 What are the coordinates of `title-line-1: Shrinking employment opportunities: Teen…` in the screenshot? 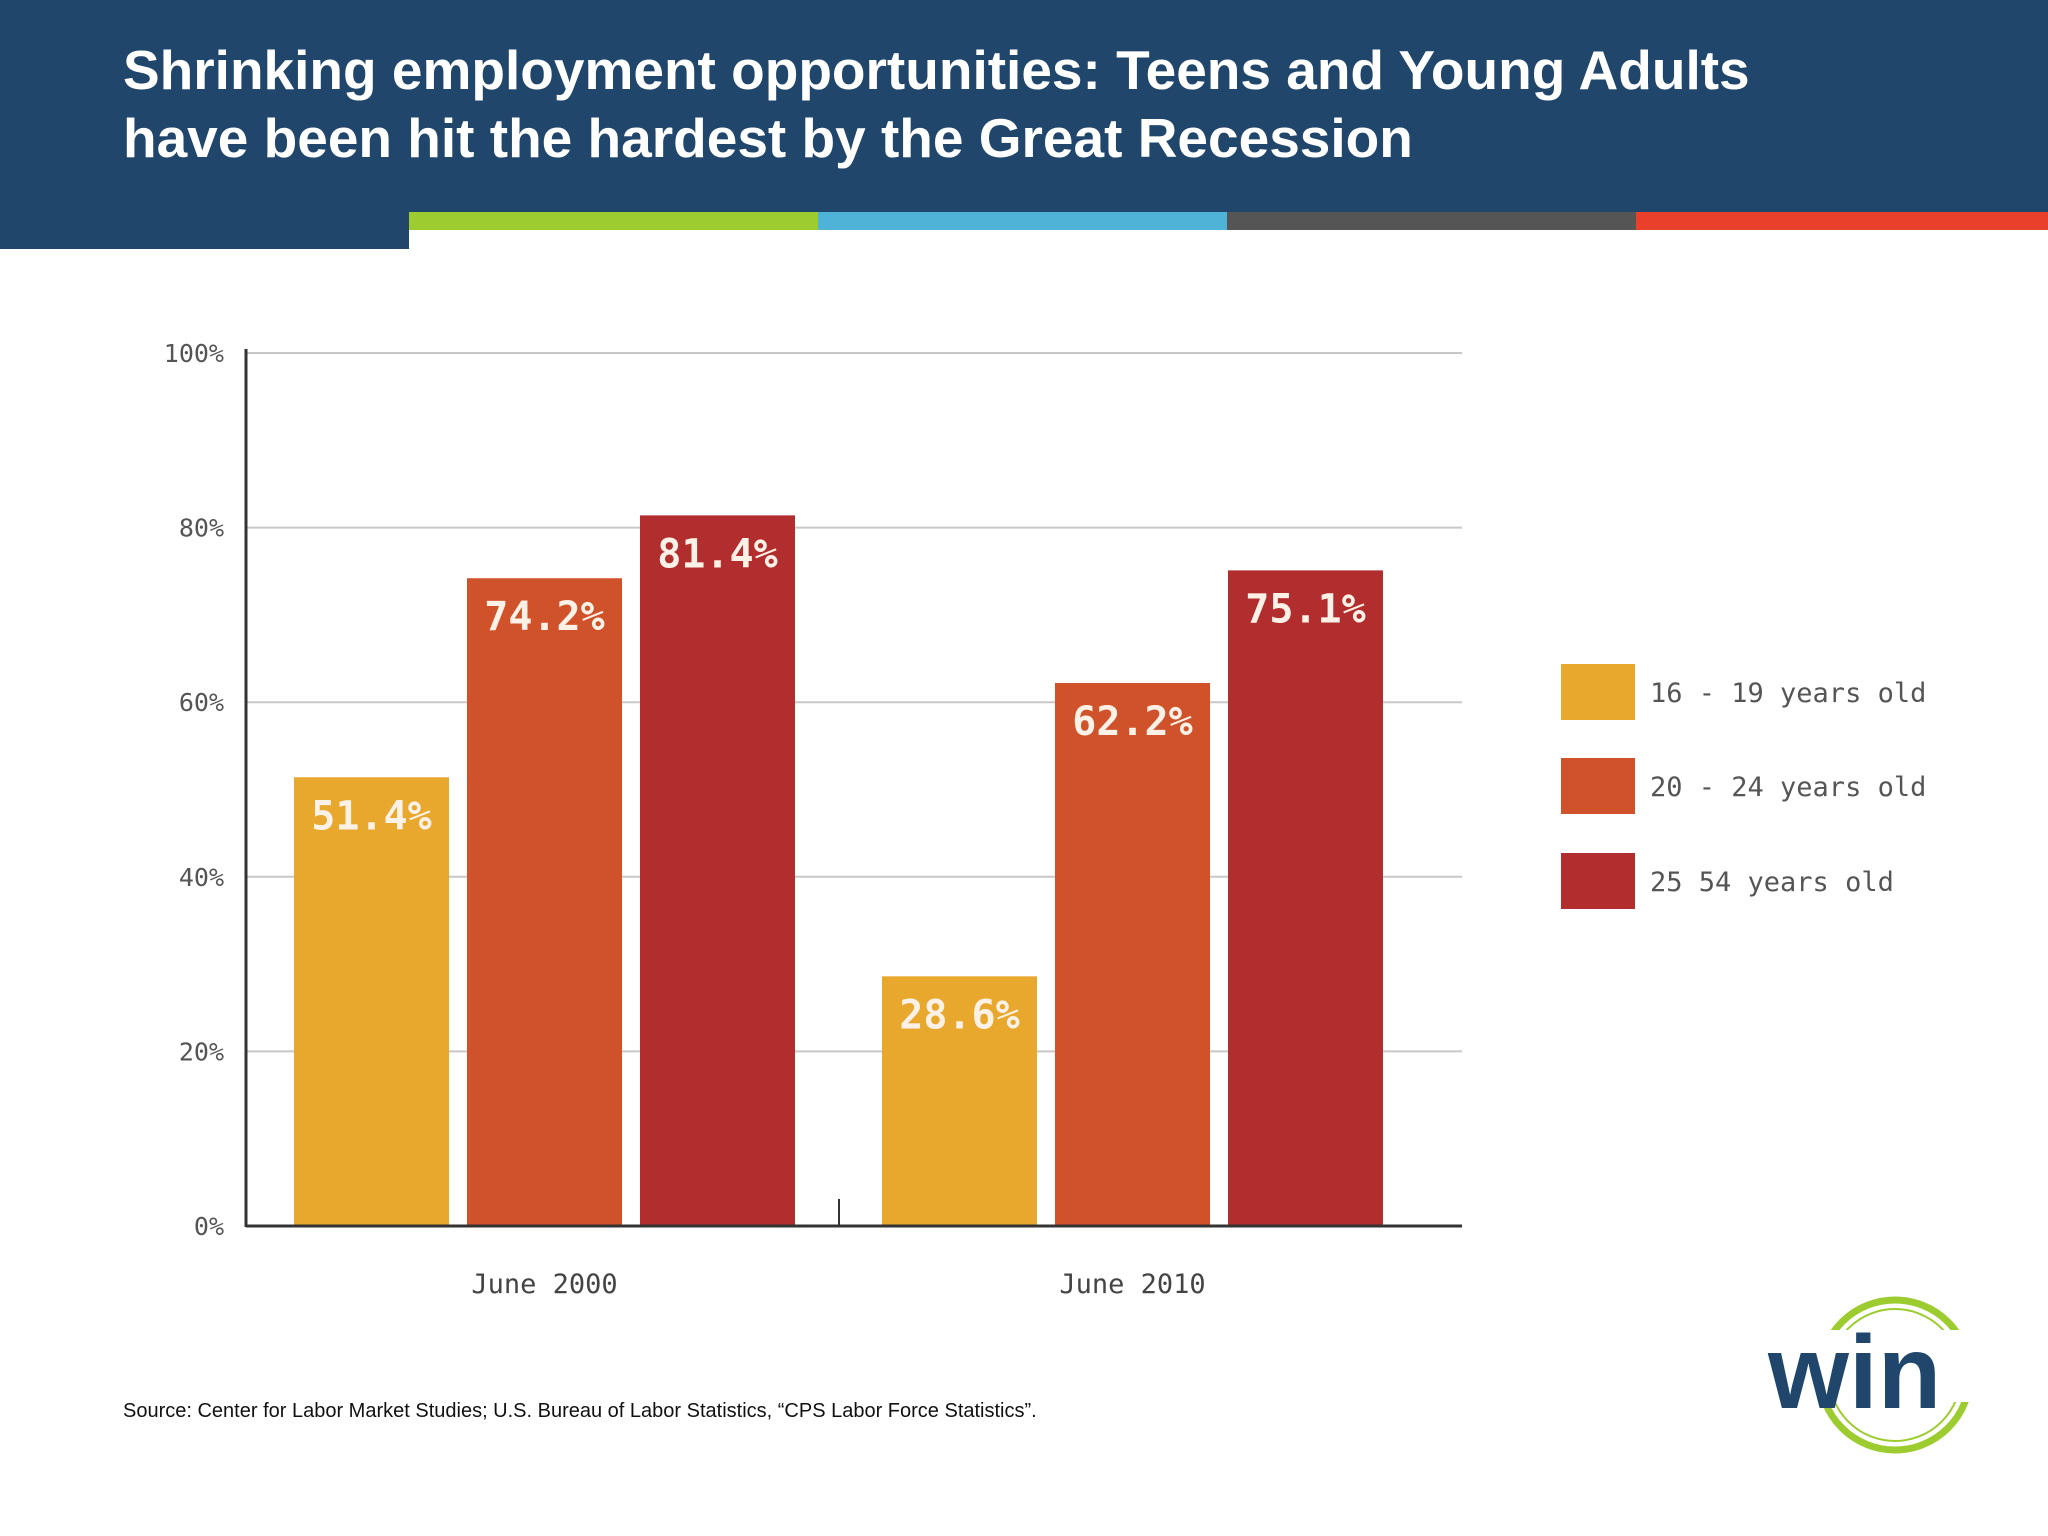 It's located at (936, 70).